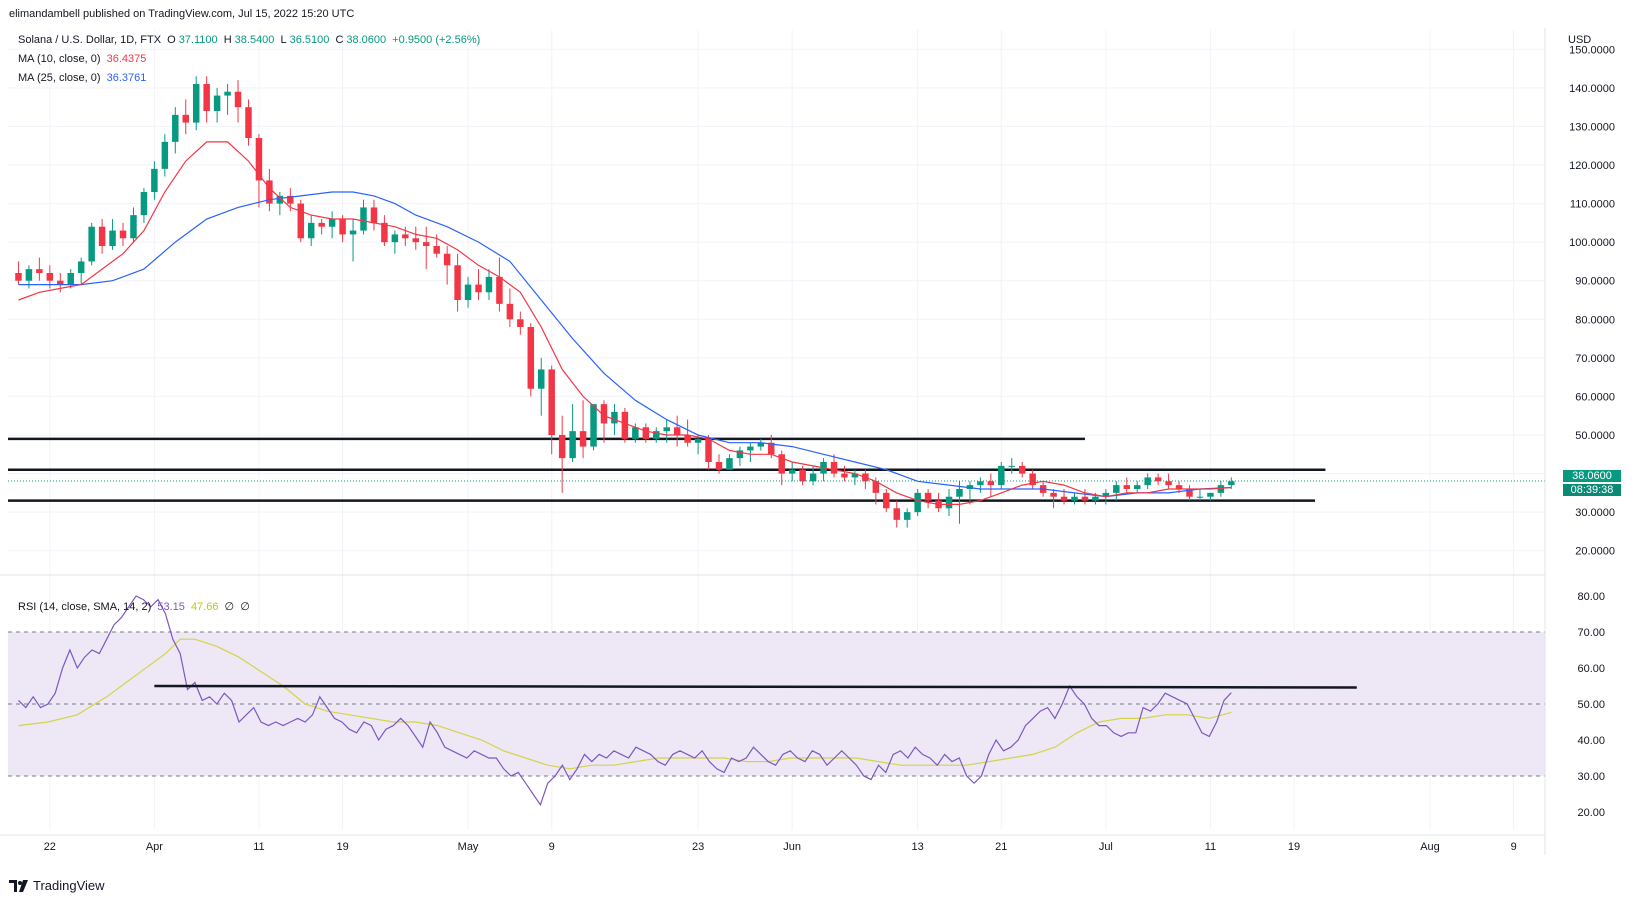 This screenshot has width=1633, height=901. I want to click on ma25-value: 36.3761, so click(126, 78).